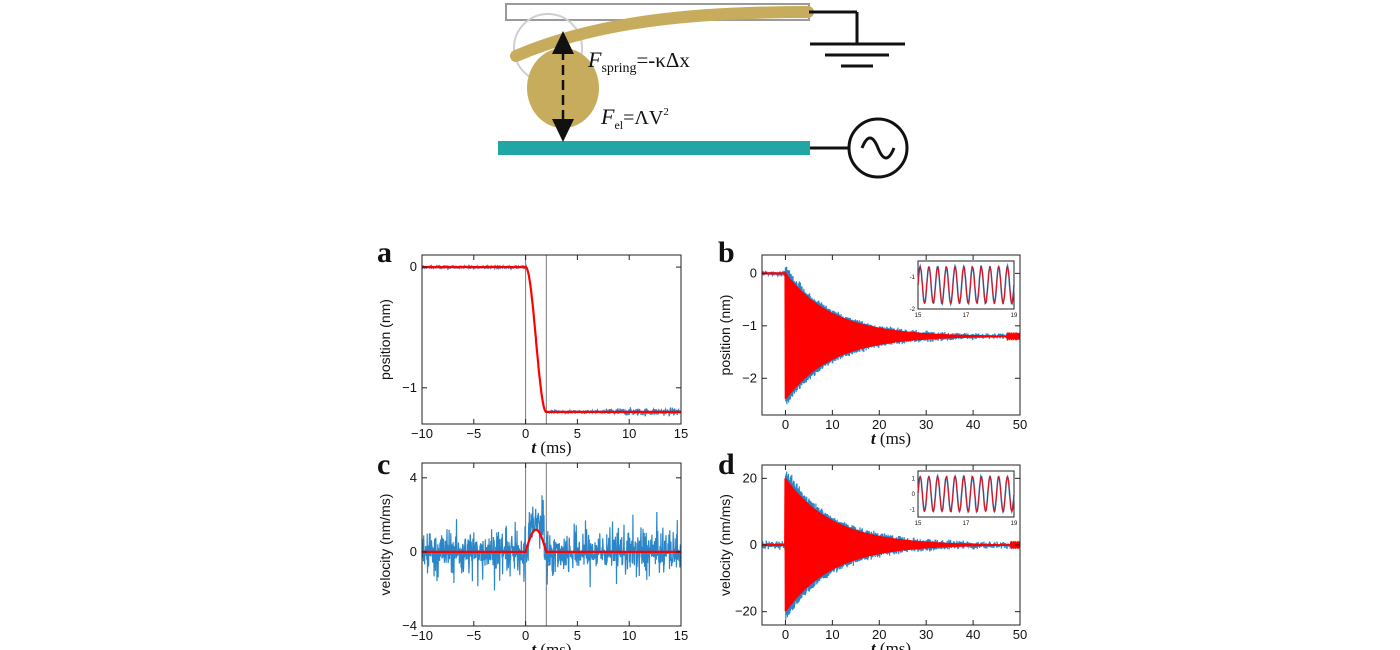 The image size is (1400, 650). I want to click on inset-y-tick-label: 0, so click(914, 495).